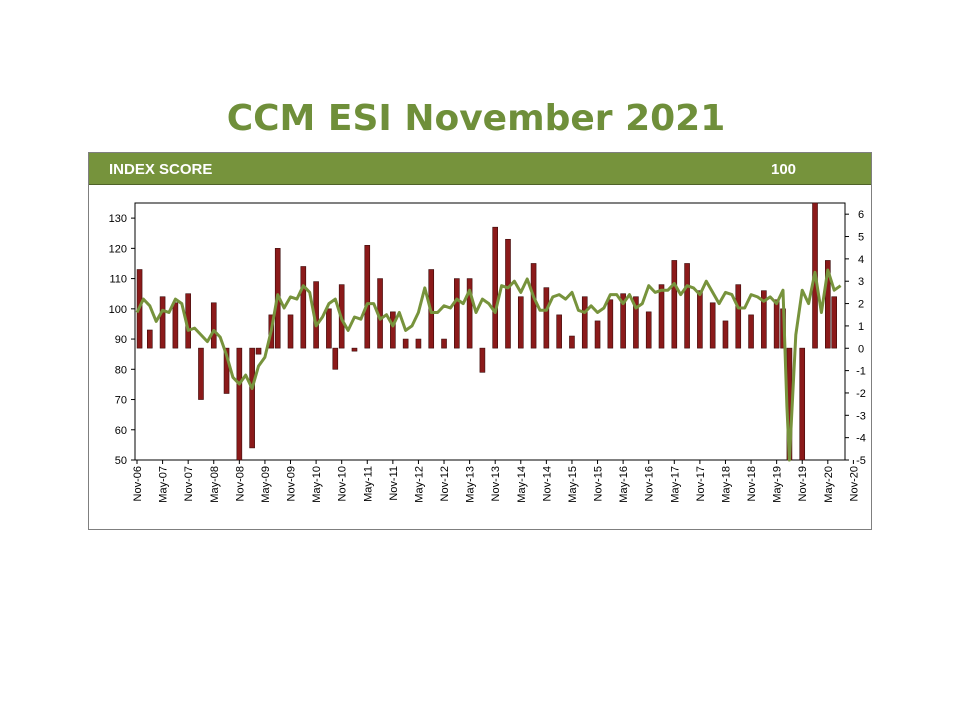 The image size is (960, 720). Describe the element at coordinates (861, 305) in the screenshot. I see `right-axis-tick-label: 2` at that location.